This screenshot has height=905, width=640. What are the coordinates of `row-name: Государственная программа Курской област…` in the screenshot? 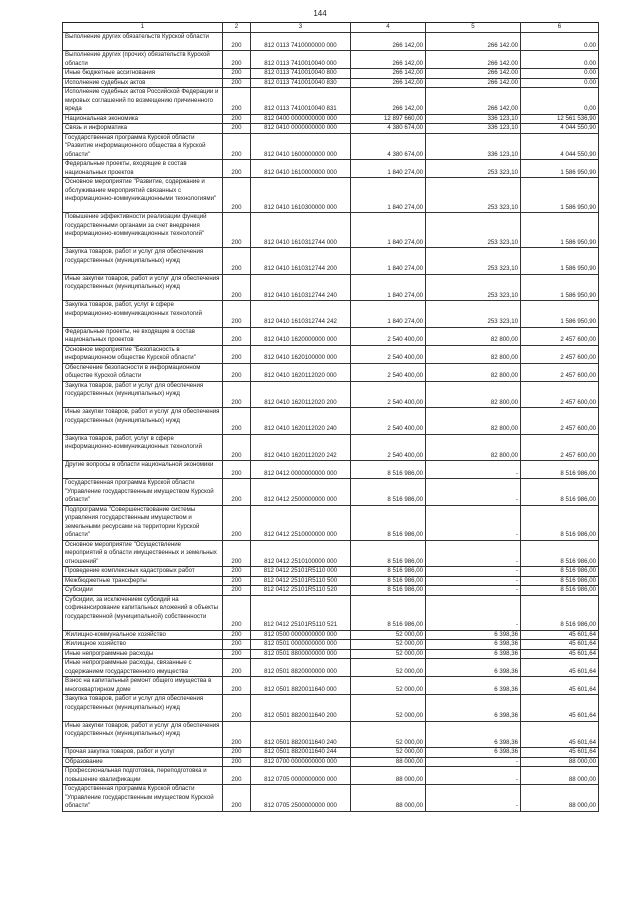 It's located at (142, 492).